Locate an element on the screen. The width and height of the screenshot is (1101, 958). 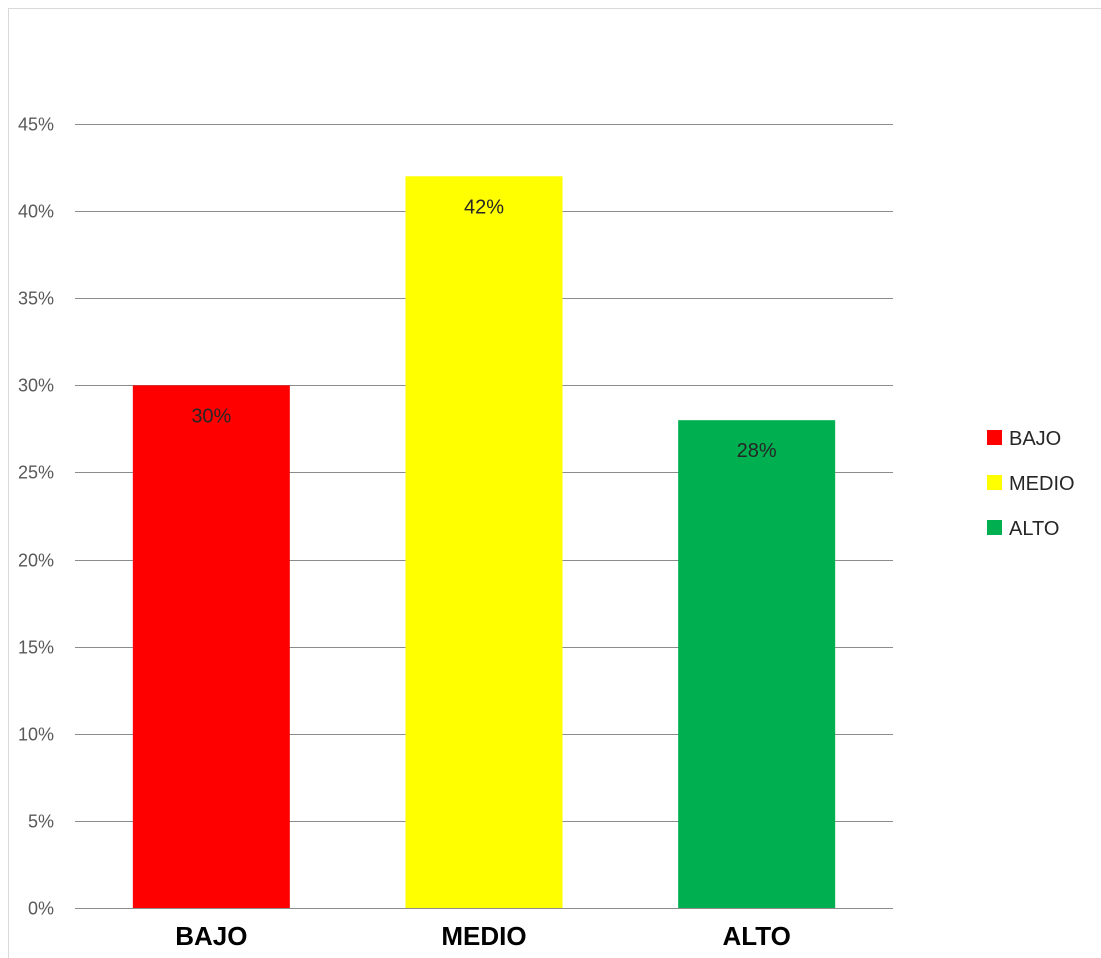
x-category-label: BAJO is located at coordinates (211, 936).